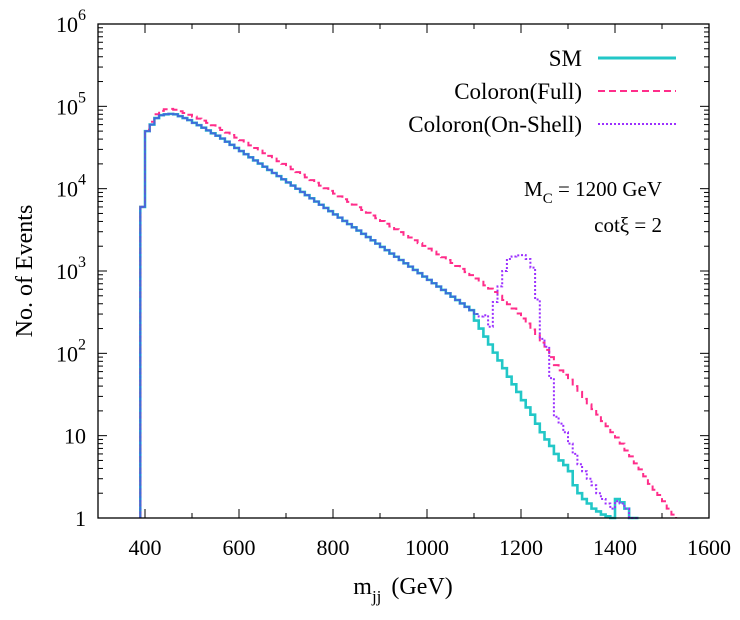 The image size is (740, 620). Describe the element at coordinates (25, 271) in the screenshot. I see `y-axis-label: No. of Events` at that location.